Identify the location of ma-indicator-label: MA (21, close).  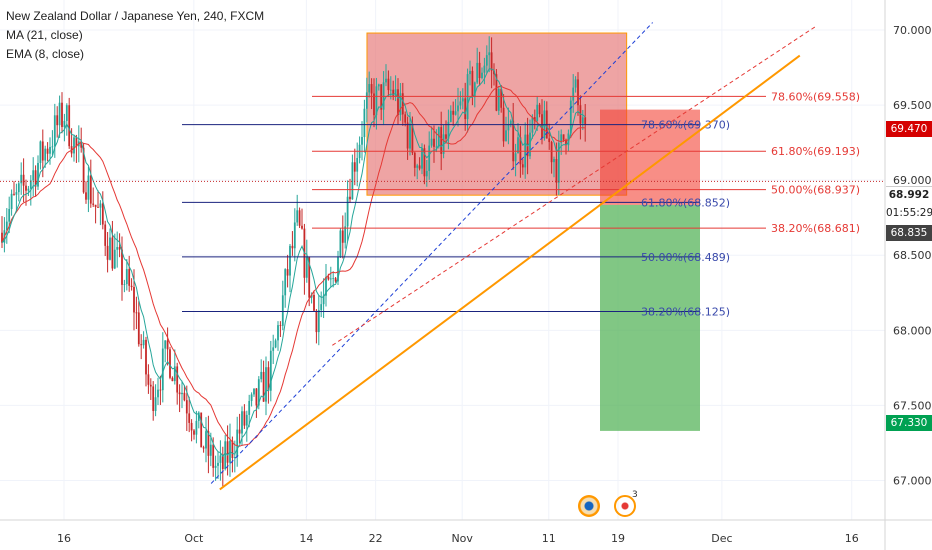
(44, 35).